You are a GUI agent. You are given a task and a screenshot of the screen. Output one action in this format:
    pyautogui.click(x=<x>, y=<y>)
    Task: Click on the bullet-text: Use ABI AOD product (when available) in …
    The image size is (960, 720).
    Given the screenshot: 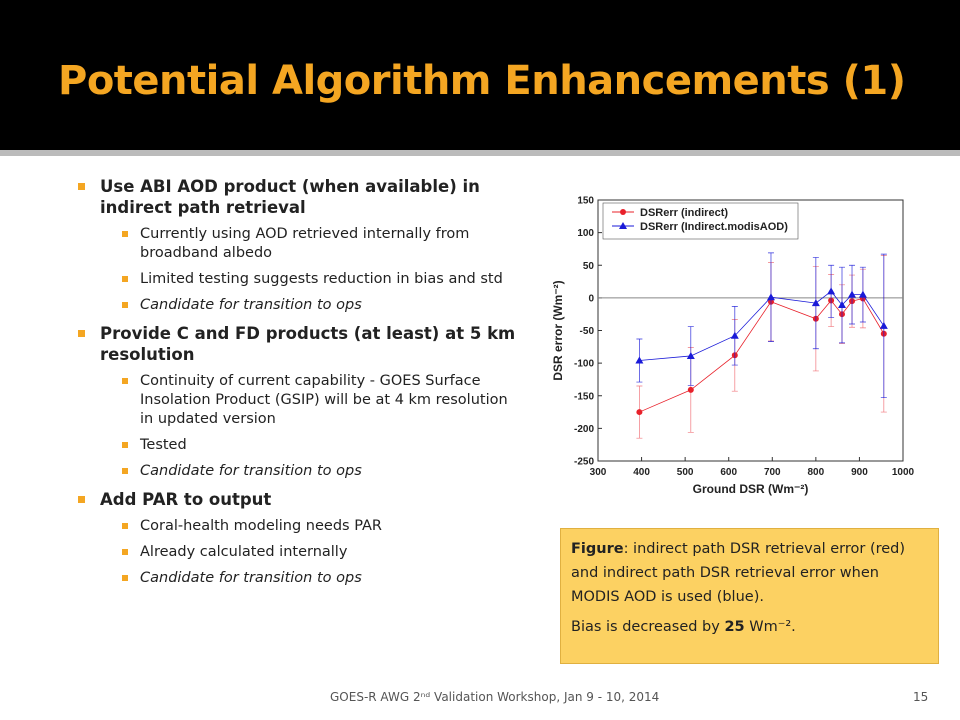 What is the action you would take?
    pyautogui.click(x=290, y=197)
    